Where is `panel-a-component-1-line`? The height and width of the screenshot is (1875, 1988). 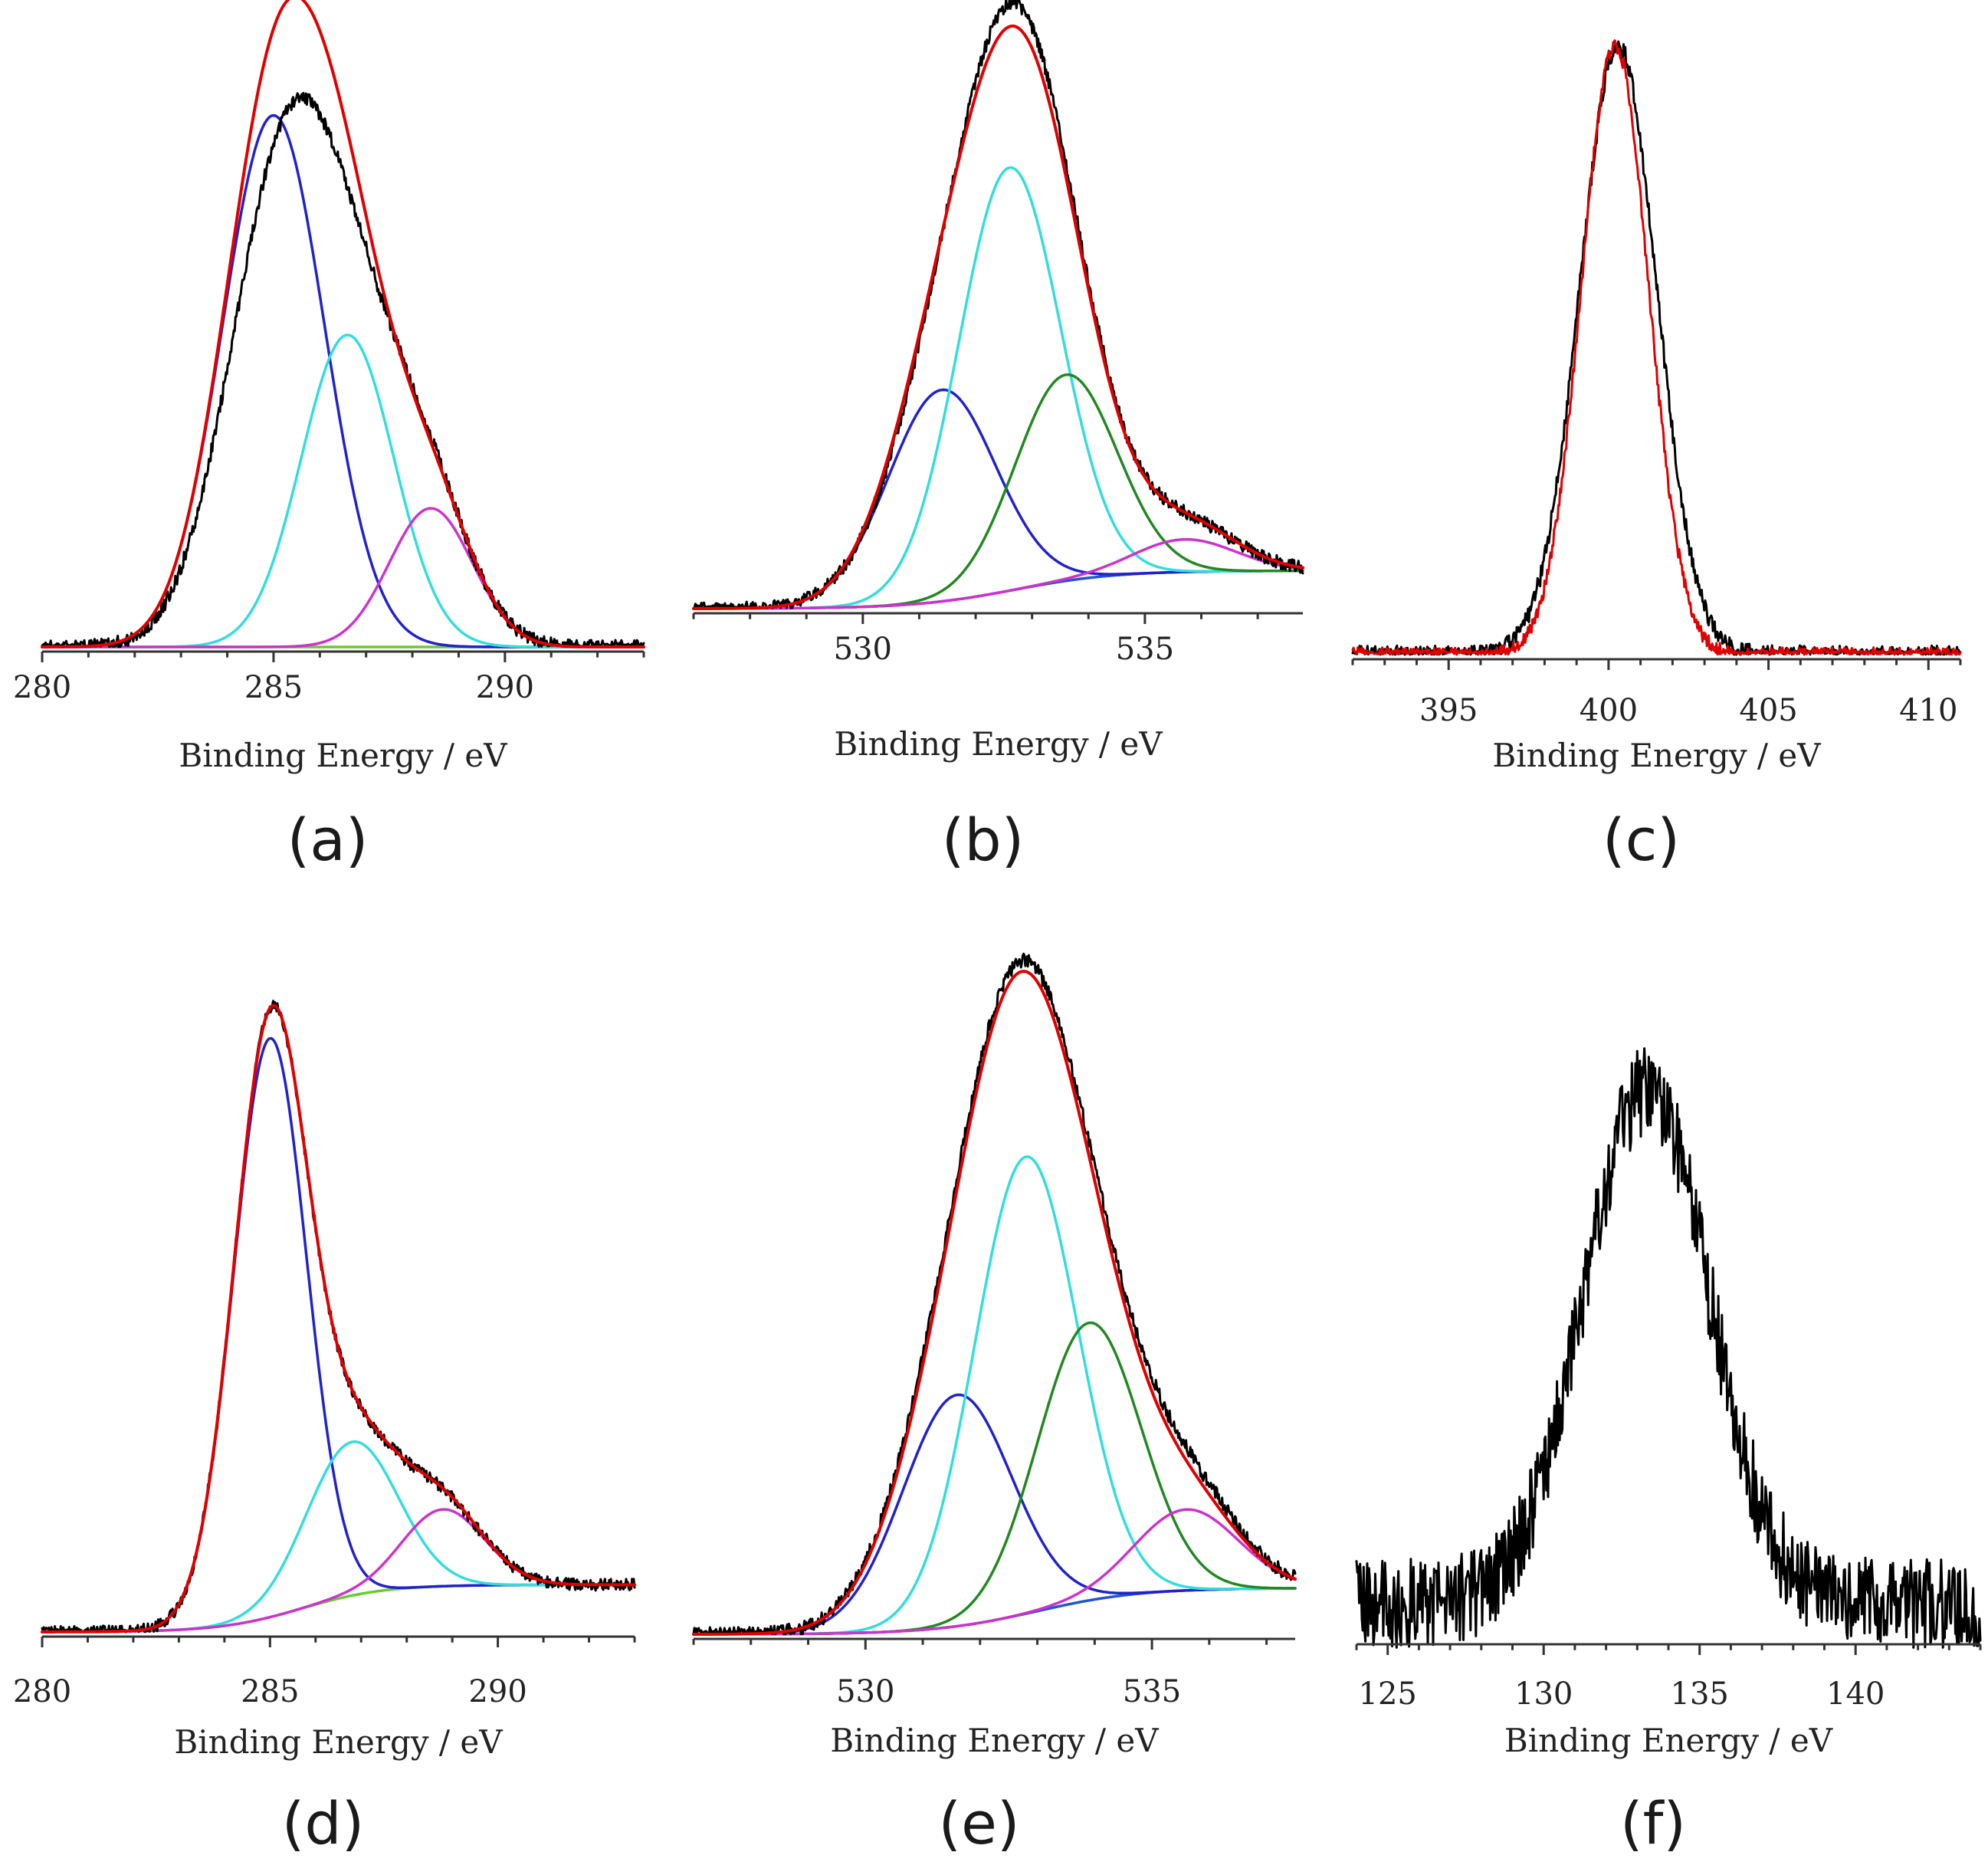
panel-a-component-1-line is located at coordinates (343, 381).